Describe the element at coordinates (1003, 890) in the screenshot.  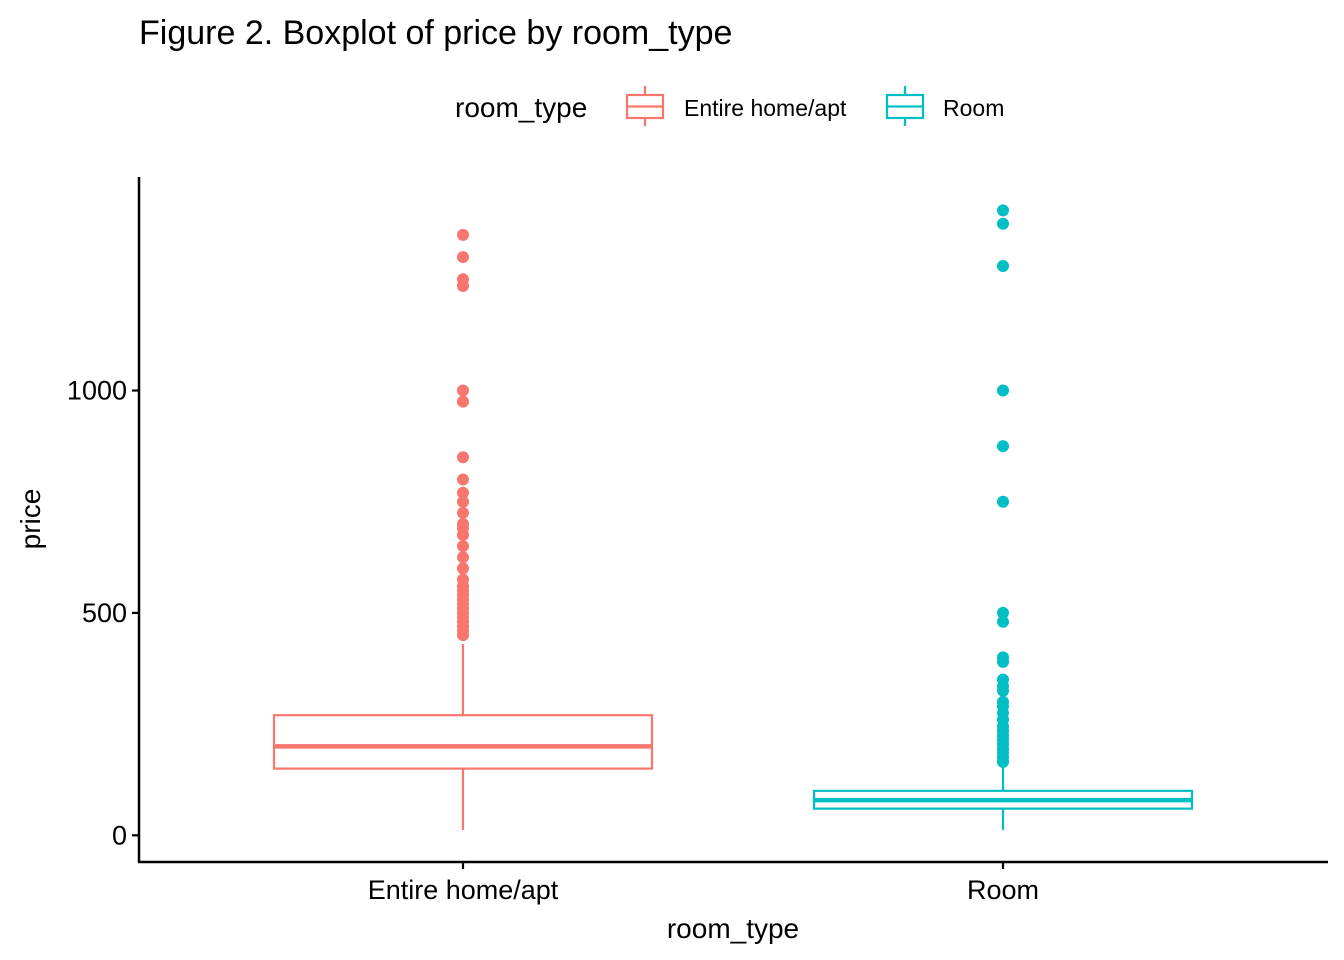
I see `x-tick-label: Room` at that location.